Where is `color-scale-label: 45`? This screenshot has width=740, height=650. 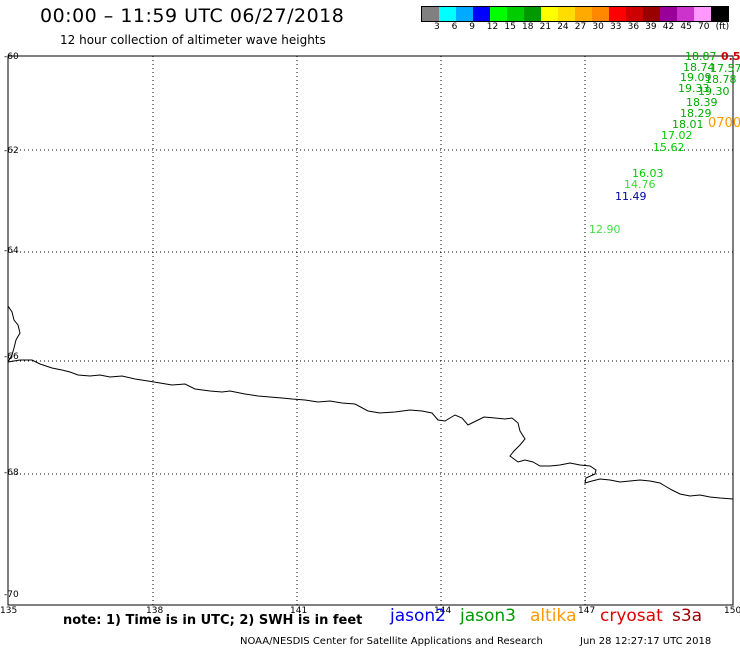
color-scale-label: 45 is located at coordinates (686, 27).